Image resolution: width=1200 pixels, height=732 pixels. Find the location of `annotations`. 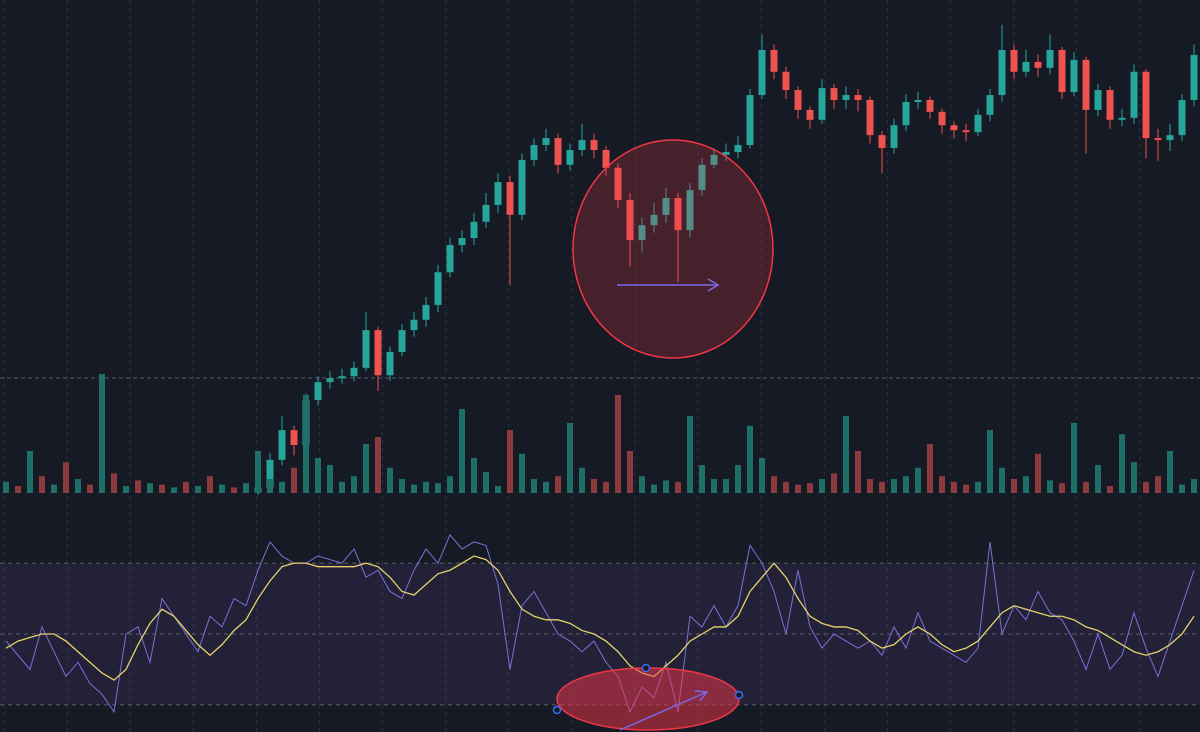

annotations is located at coordinates (663, 435).